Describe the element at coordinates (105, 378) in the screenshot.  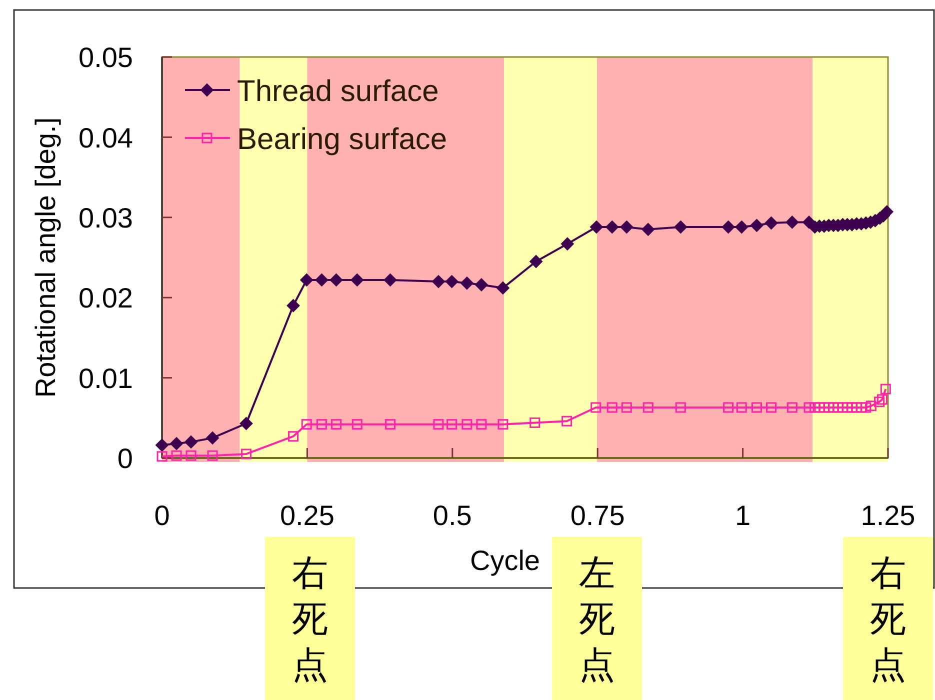
I see `y-tick-label: 0.01` at that location.